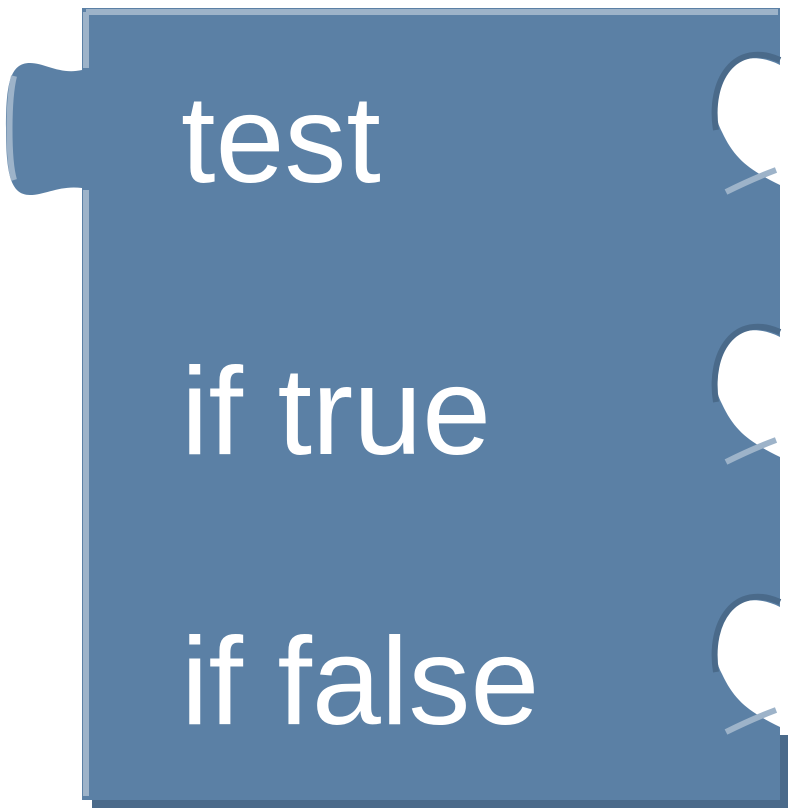 The image size is (790, 810). What do you see at coordinates (336, 412) in the screenshot?
I see `input-label-if-true: if true` at bounding box center [336, 412].